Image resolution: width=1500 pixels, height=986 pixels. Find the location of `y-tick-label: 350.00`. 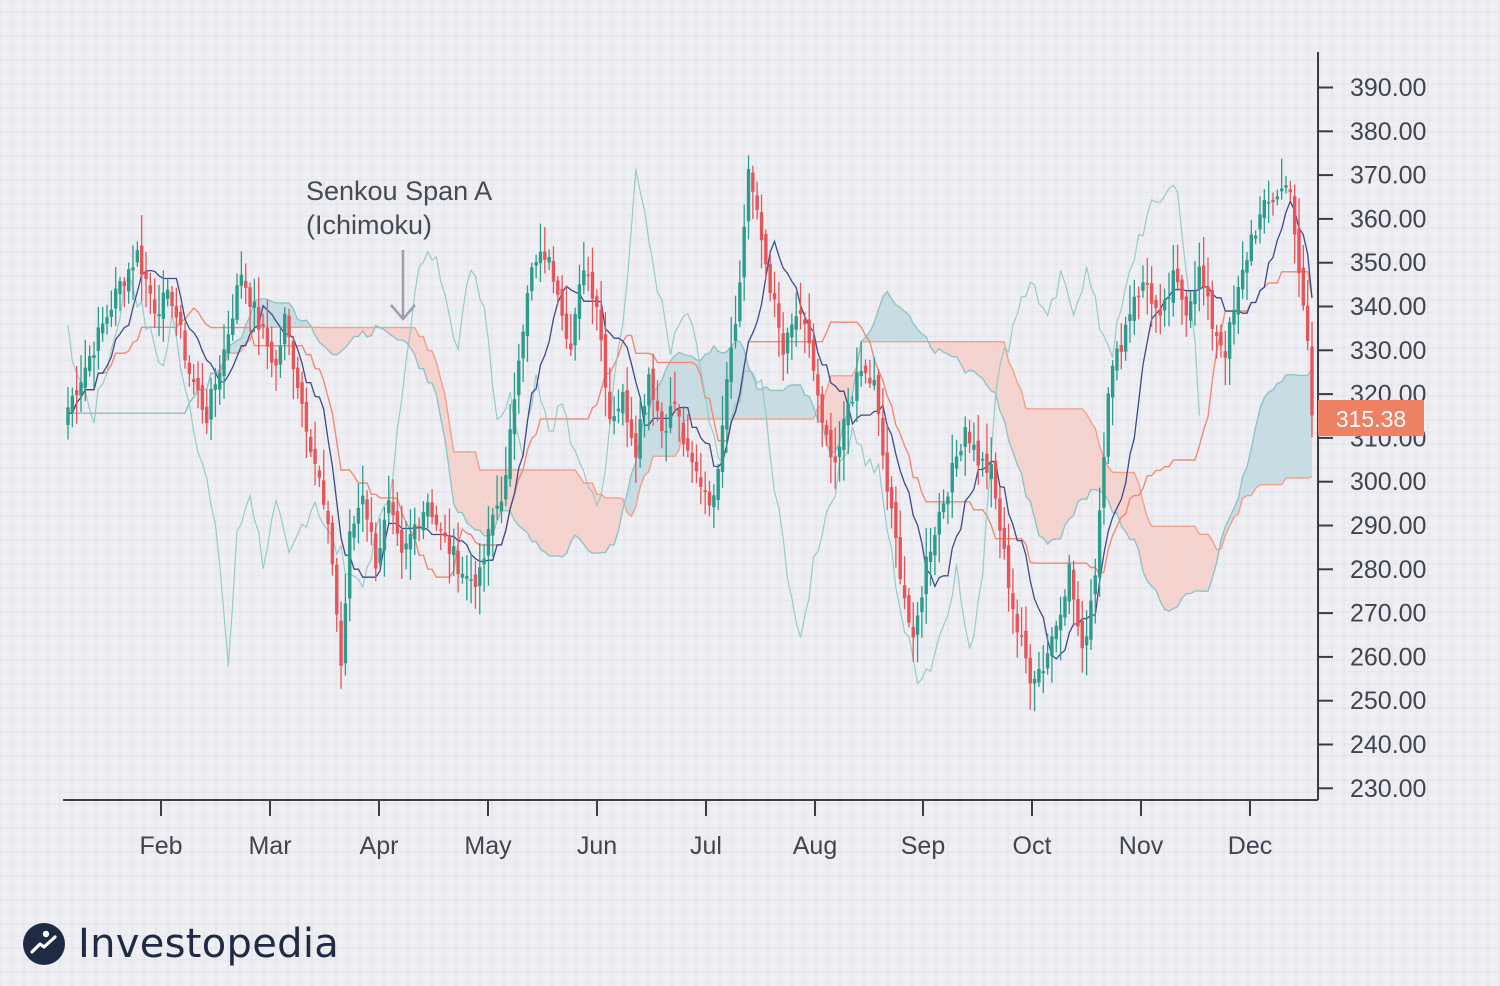

y-tick-label: 350.00 is located at coordinates (1388, 263).